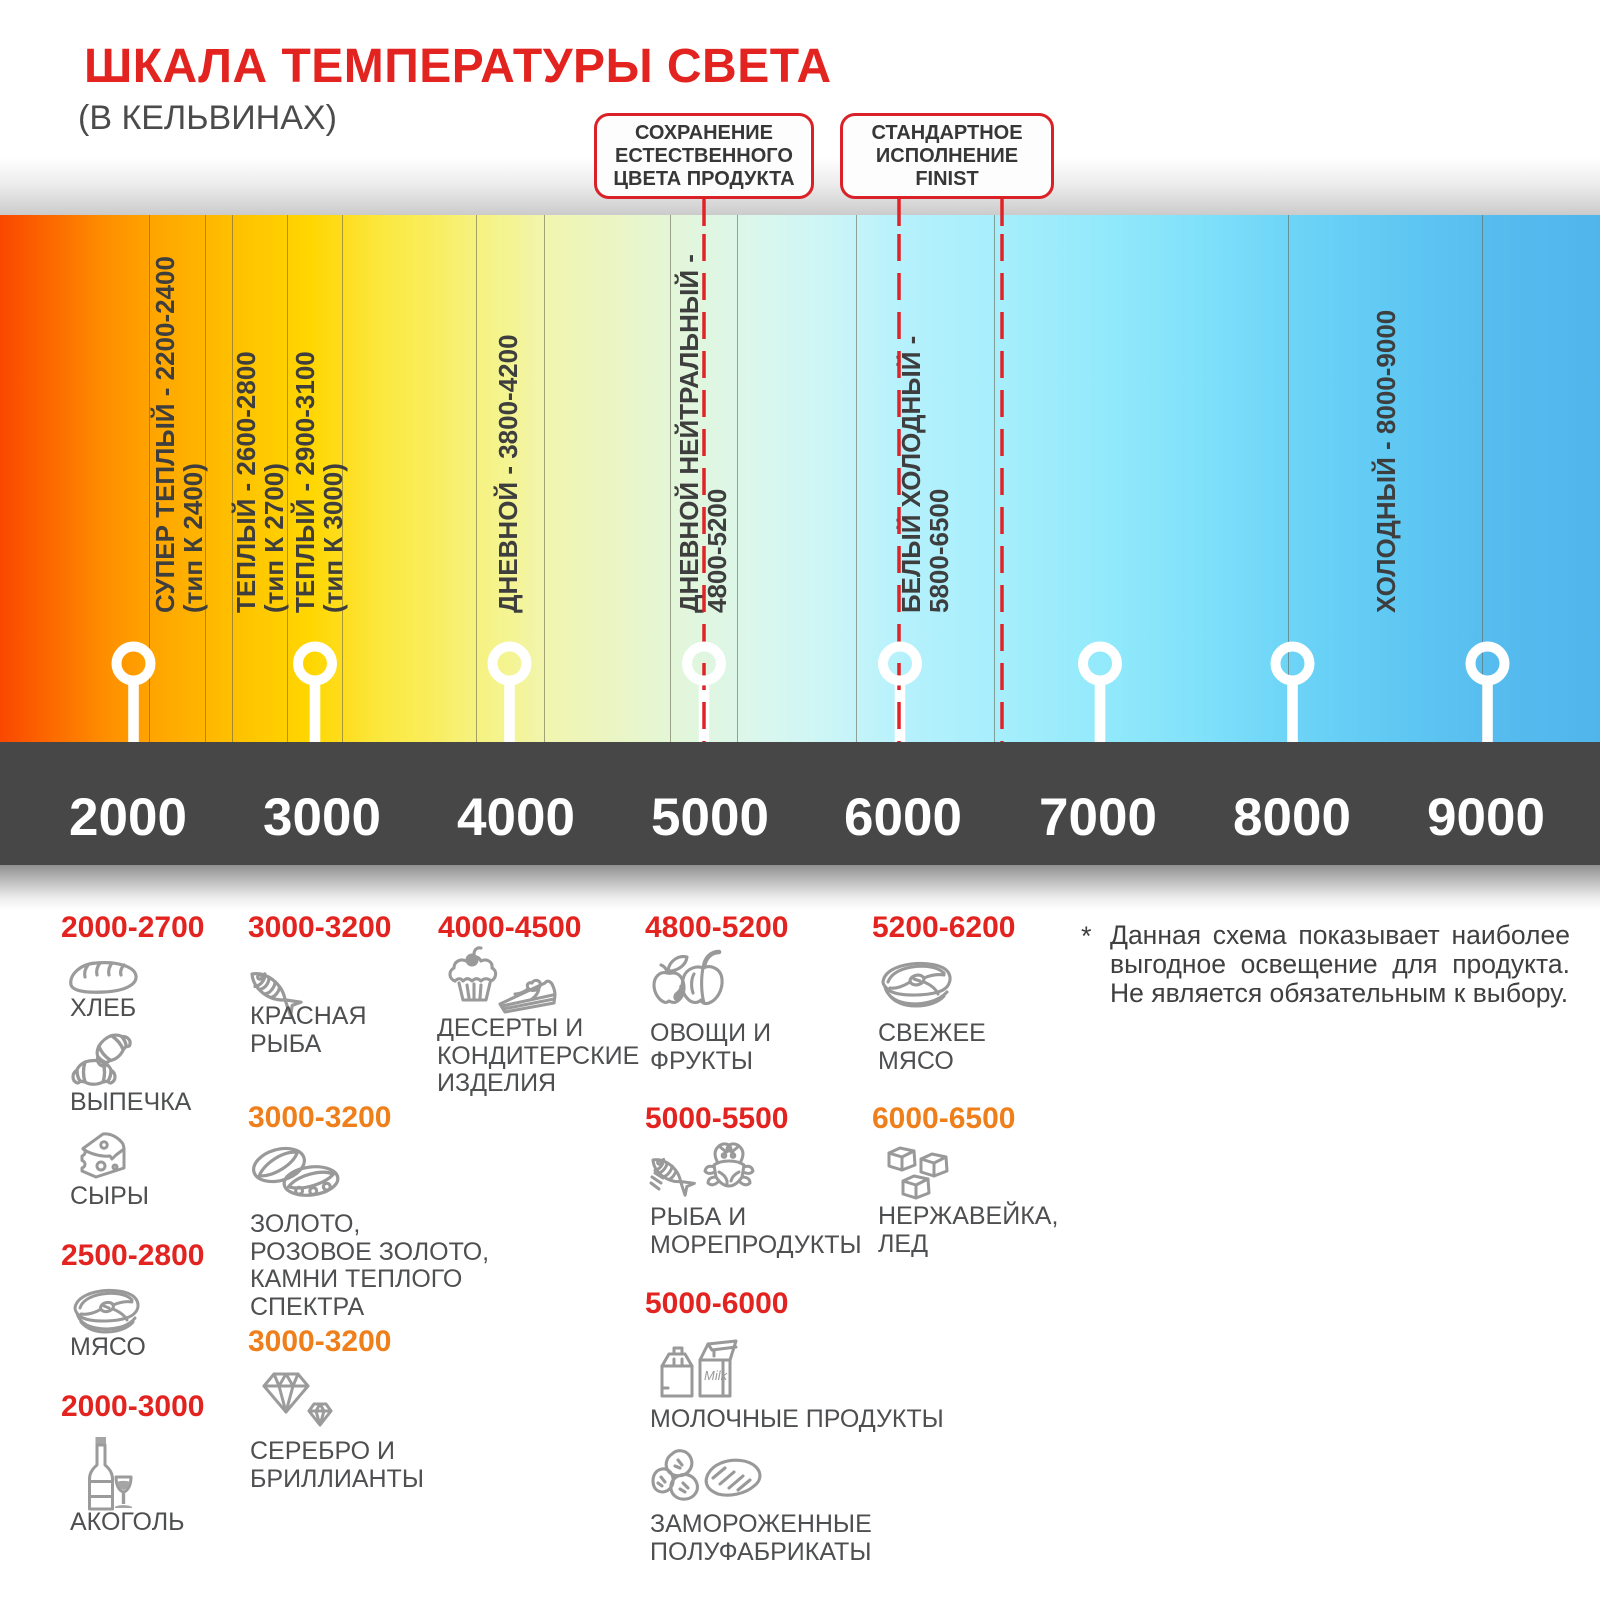  Describe the element at coordinates (716, 1375) in the screenshot. I see `svg-text: Milk` at that location.